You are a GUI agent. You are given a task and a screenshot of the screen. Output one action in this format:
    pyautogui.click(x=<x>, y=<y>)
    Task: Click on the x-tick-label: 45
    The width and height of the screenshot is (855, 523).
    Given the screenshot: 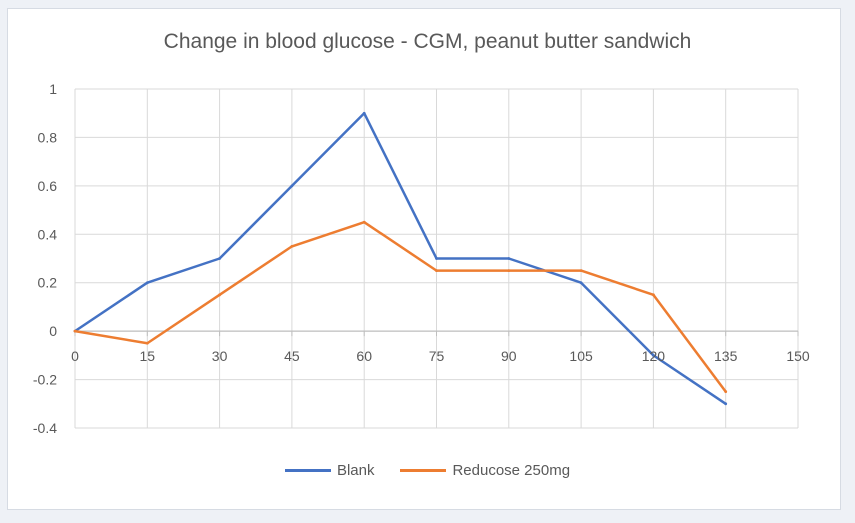 What is the action you would take?
    pyautogui.click(x=292, y=356)
    